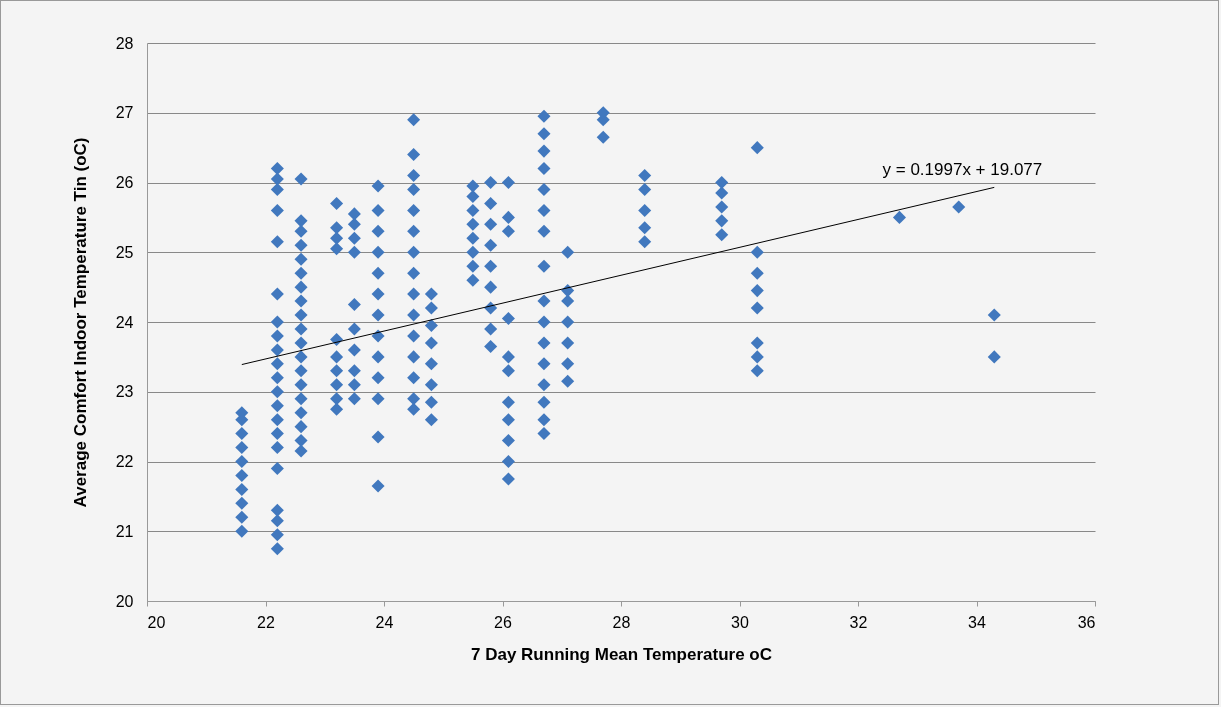 Image resolution: width=1221 pixels, height=707 pixels. Describe the element at coordinates (384, 622) in the screenshot. I see `x-tick-label: 24` at that location.